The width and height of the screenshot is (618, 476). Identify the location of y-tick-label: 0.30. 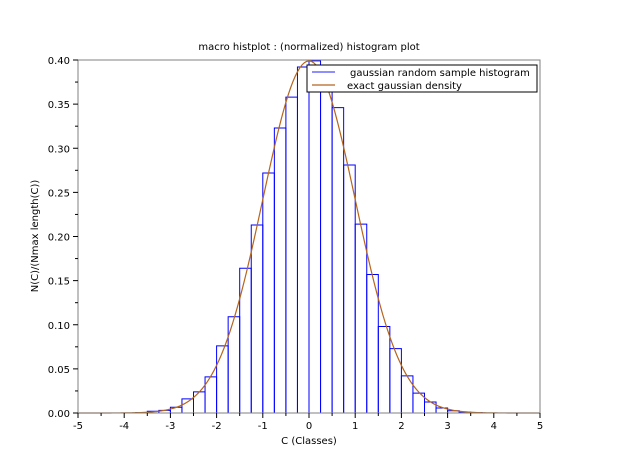
(59, 149).